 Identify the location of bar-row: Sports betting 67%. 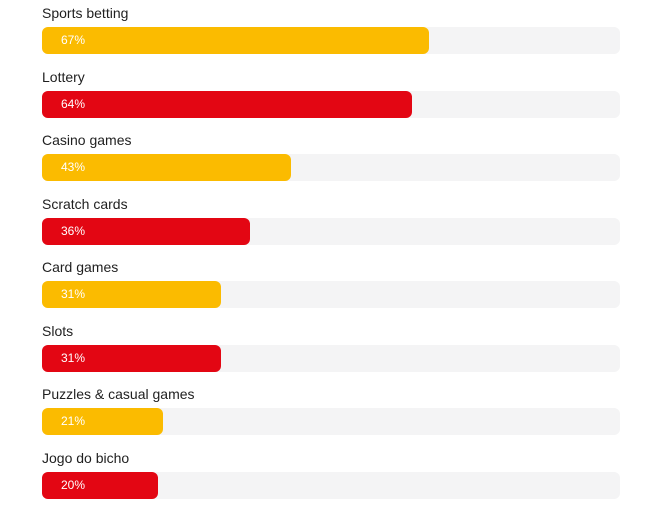
(331, 29).